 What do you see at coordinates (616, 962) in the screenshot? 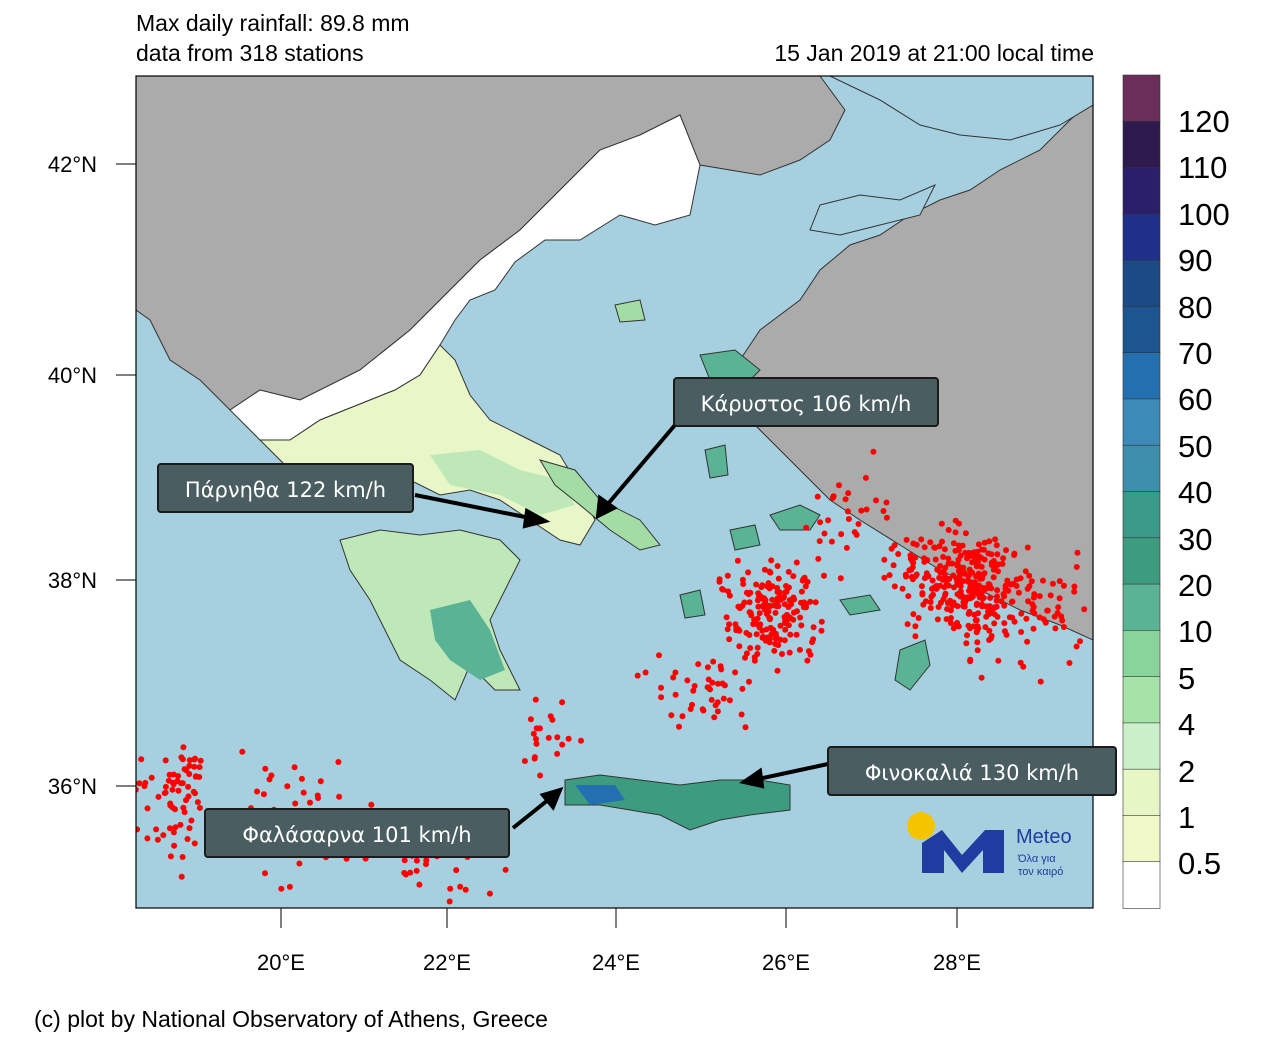
I see `lon-label-24: 24°E` at bounding box center [616, 962].